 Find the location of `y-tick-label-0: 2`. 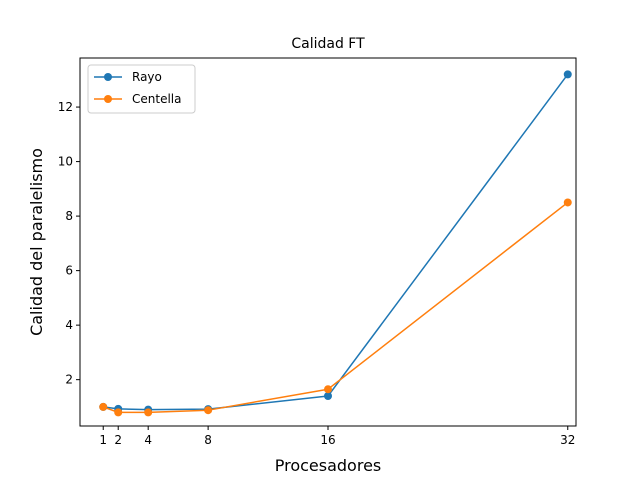

y-tick-label-0: 2 is located at coordinates (69, 380).